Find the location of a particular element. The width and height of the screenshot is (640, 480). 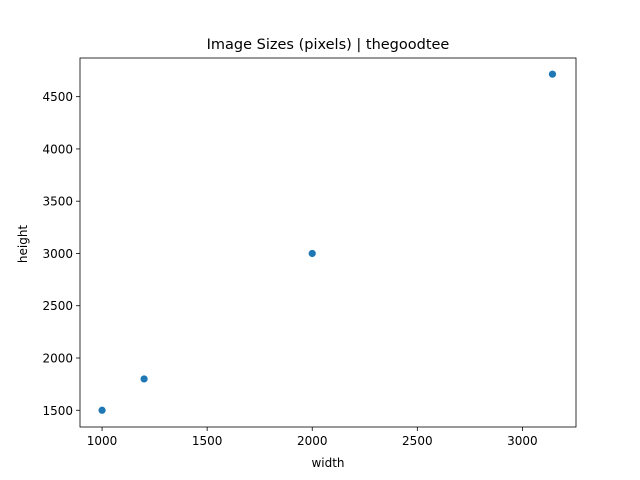

y-tick-label: 3000 is located at coordinates (57, 254).